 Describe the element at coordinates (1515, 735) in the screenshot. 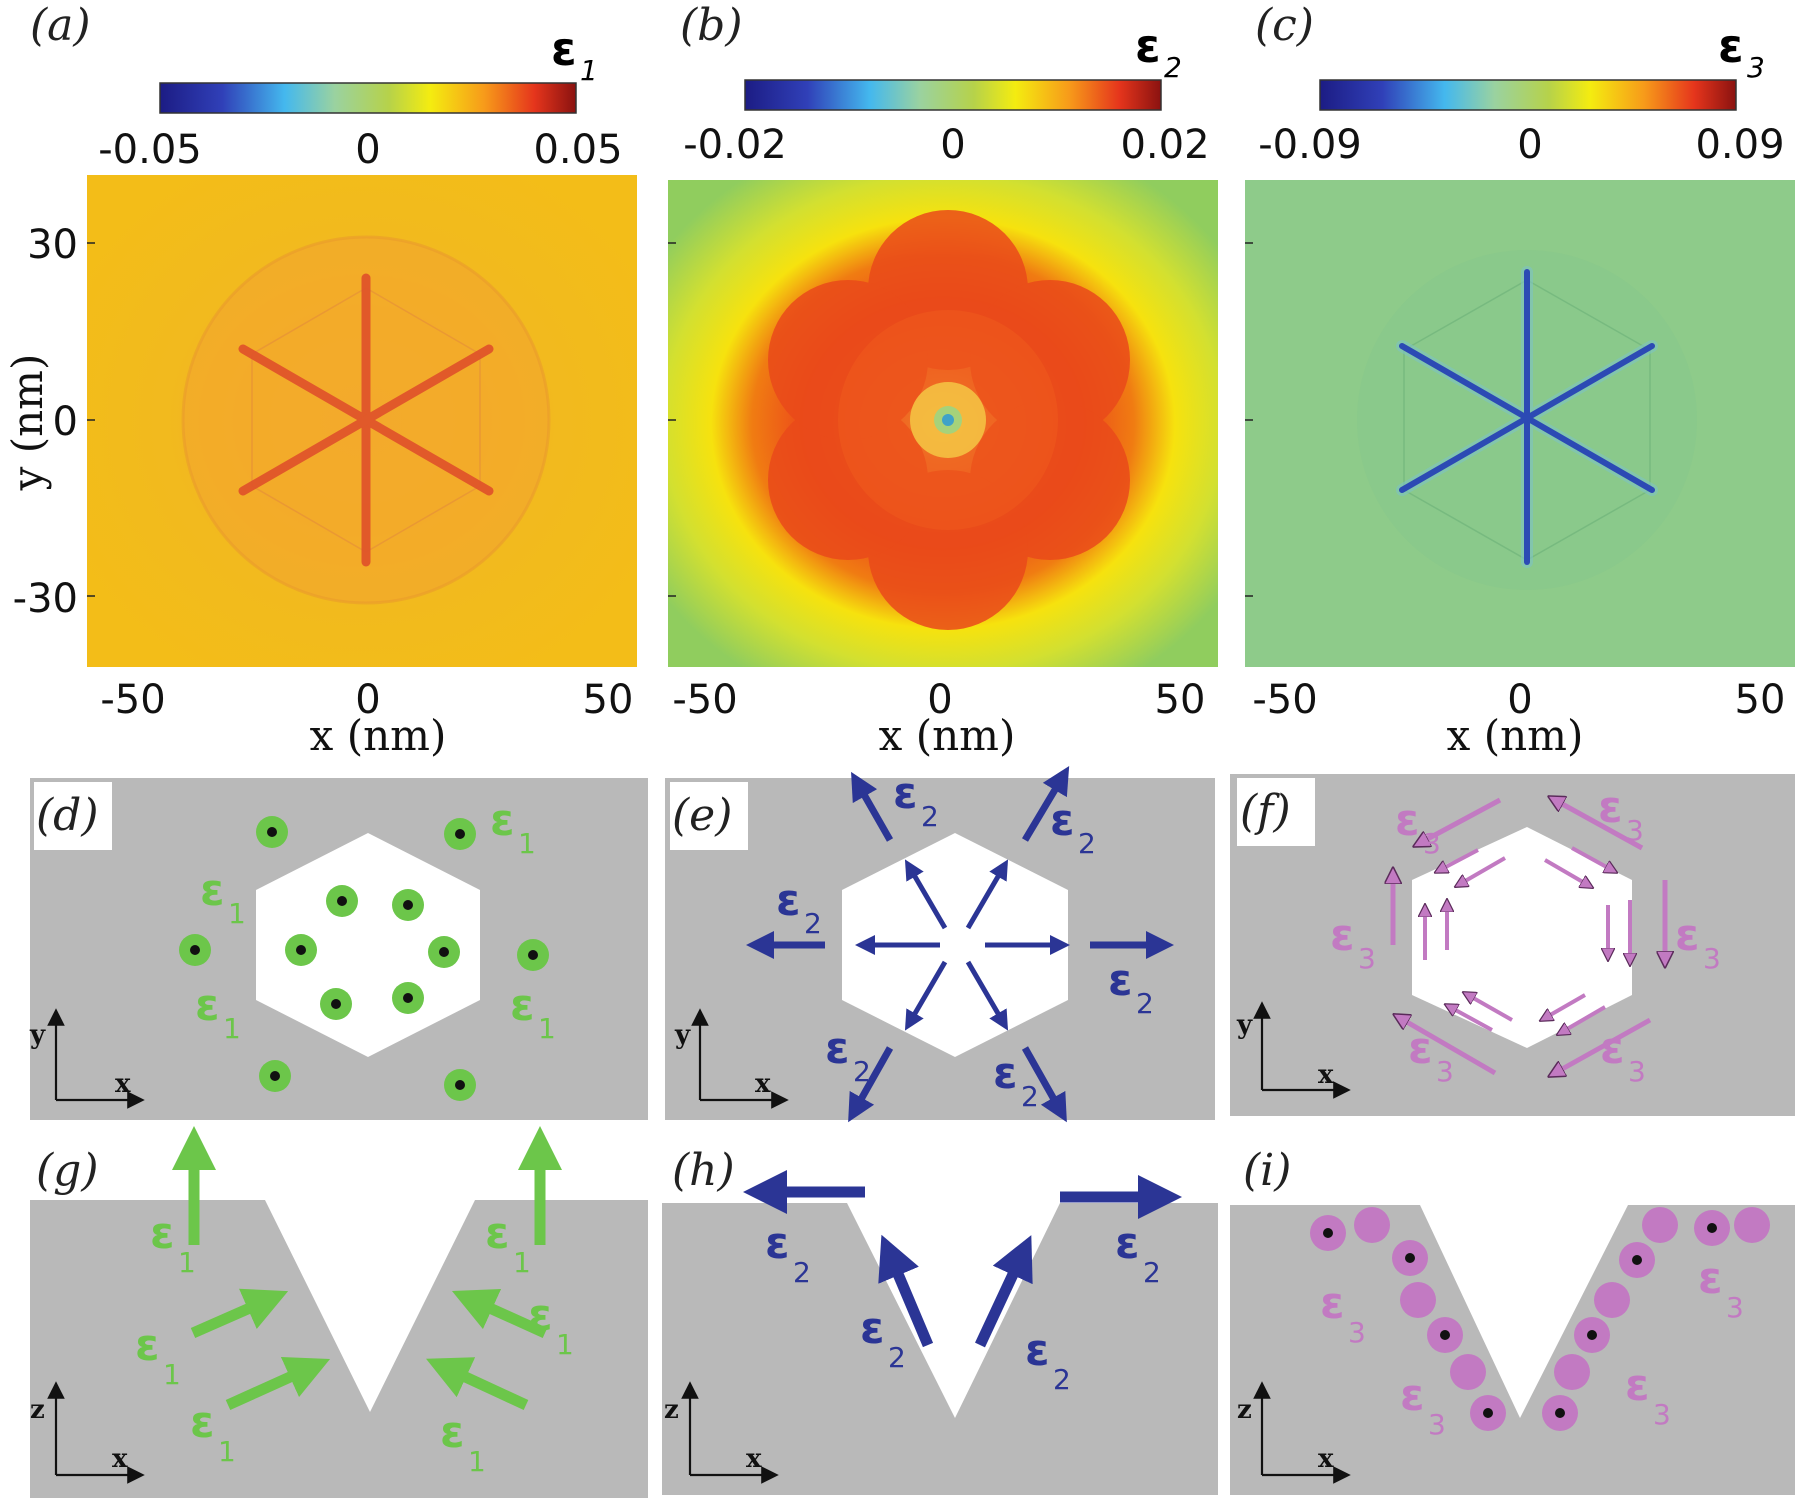

I see `c-x-axis-label: x (nm)` at that location.